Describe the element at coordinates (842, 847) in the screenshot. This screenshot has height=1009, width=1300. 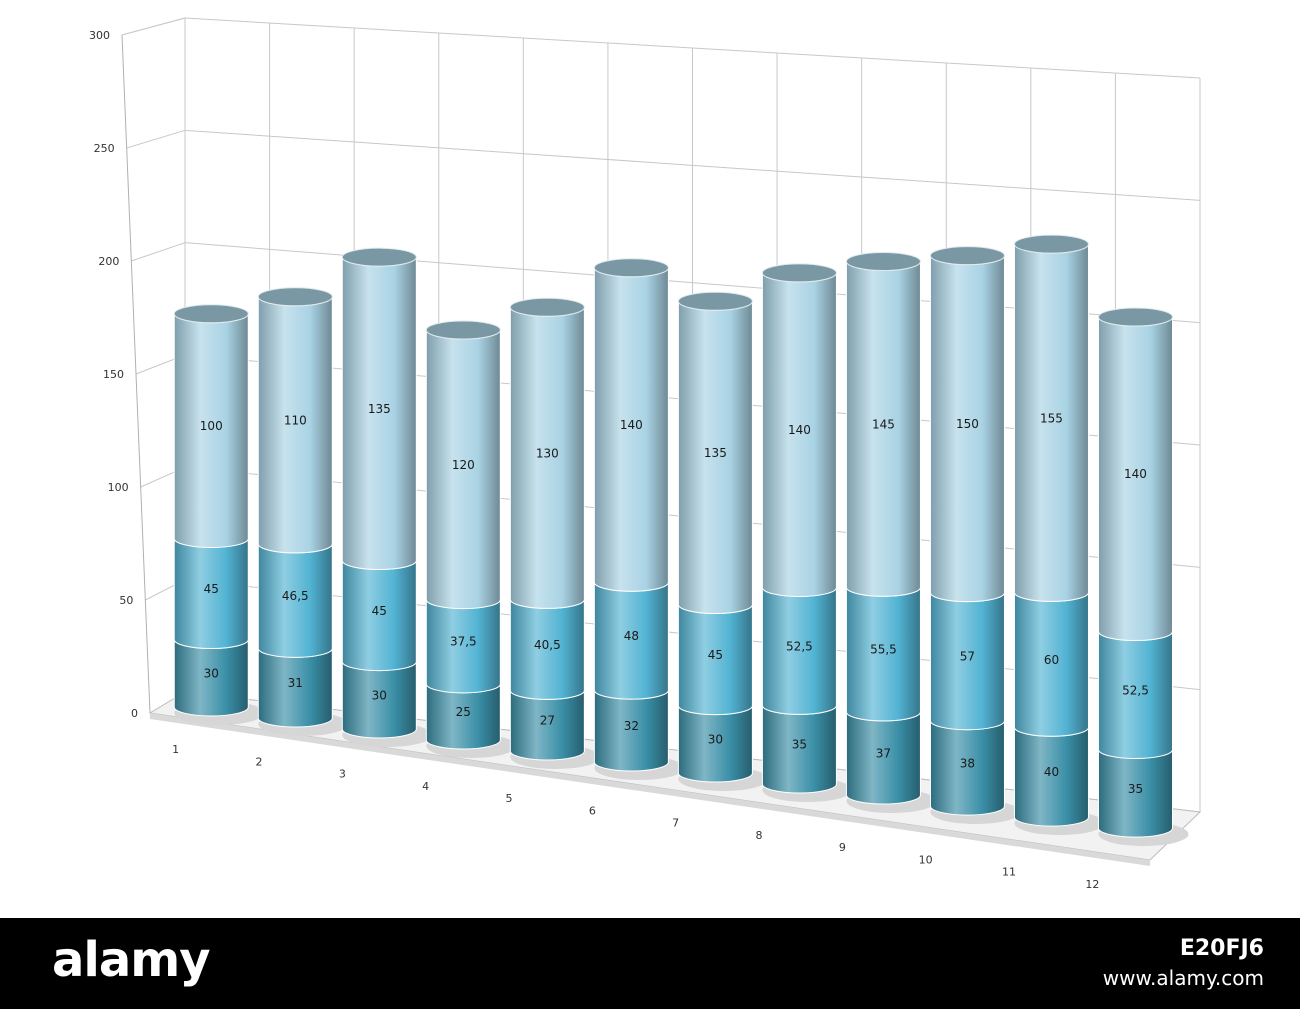
I see `x-tick-label: 9` at that location.